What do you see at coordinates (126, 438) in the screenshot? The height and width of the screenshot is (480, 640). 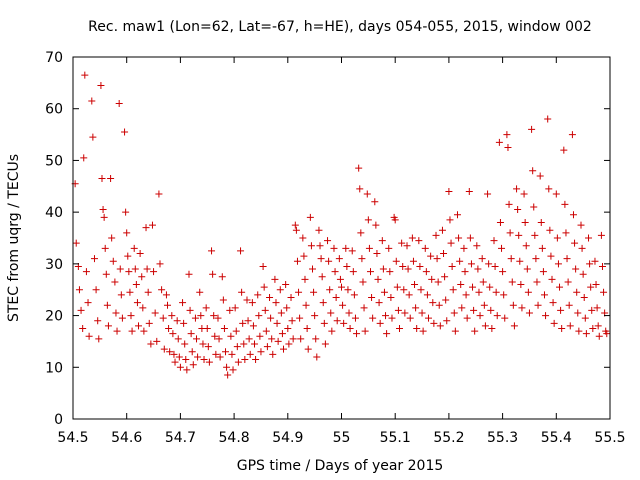 I see `x-tick-label: 54.6` at bounding box center [126, 438].